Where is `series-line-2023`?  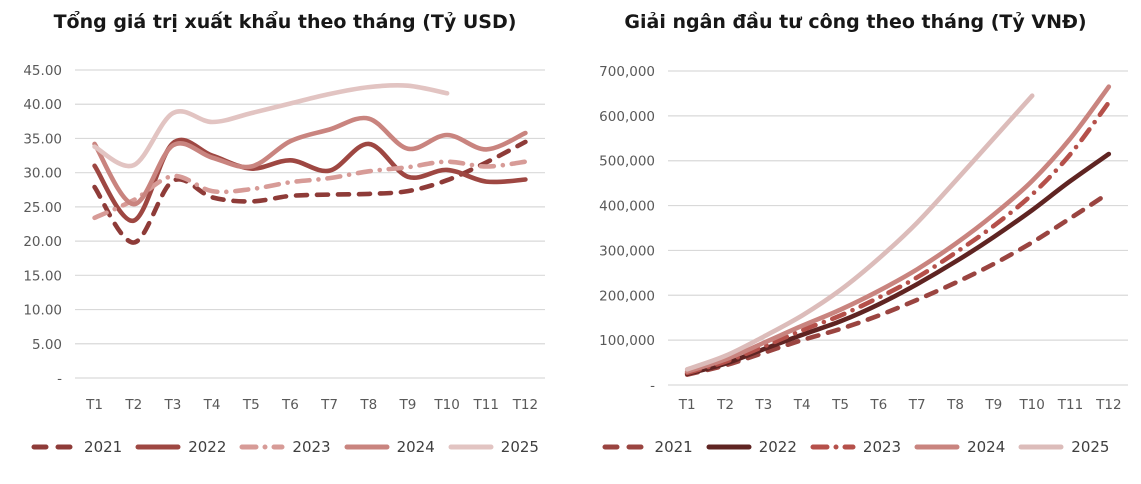
series-line-2023 is located at coordinates (310, 190).